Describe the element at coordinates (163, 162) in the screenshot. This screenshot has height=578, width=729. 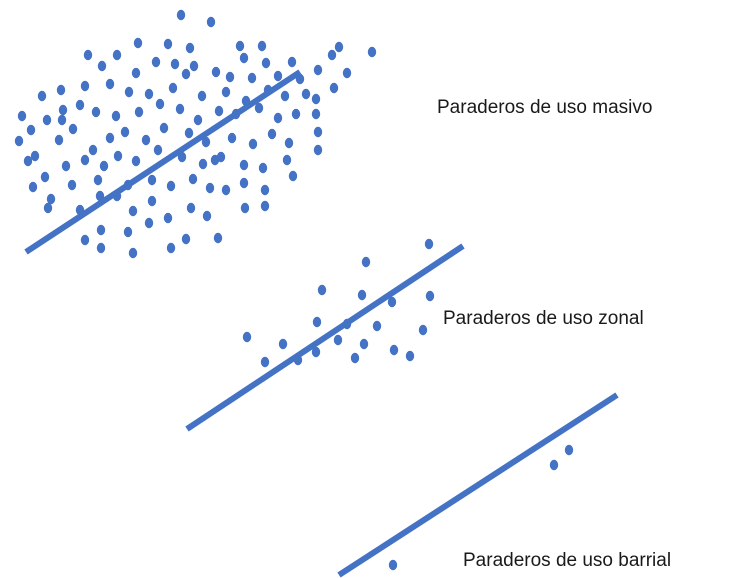
I see `trend-line-masivo` at that location.